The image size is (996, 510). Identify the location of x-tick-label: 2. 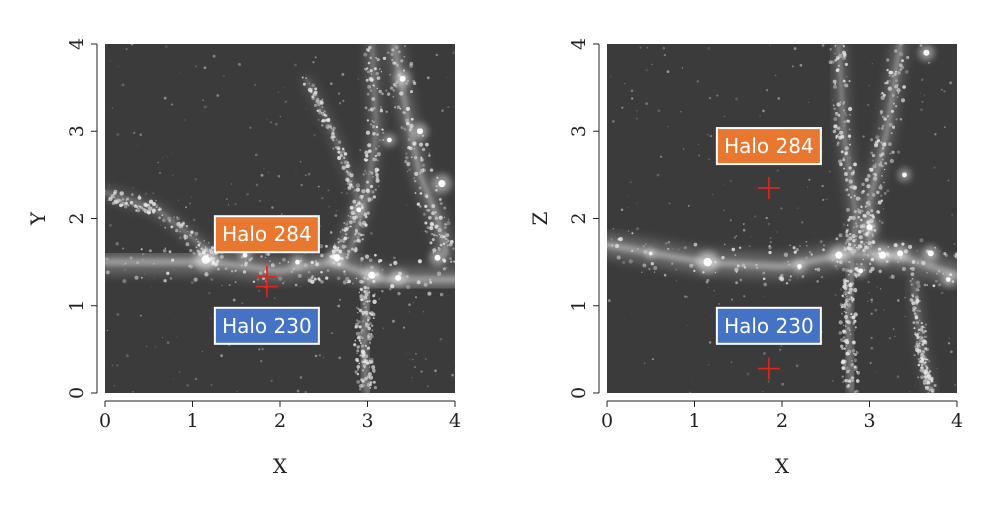
(280, 421).